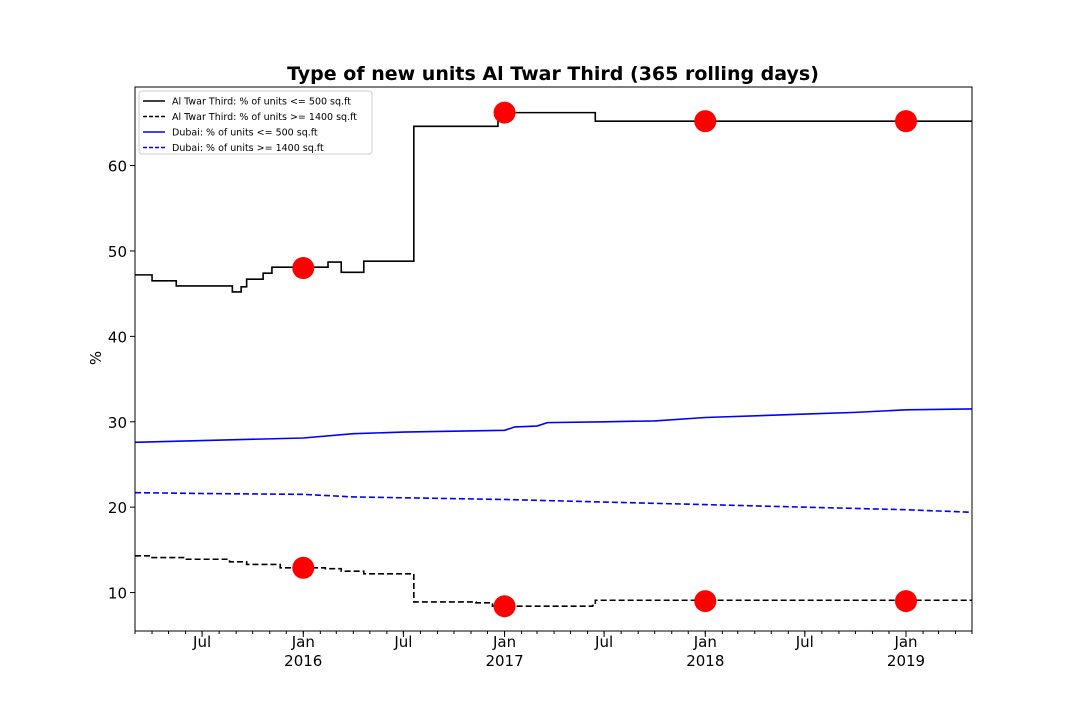 This screenshot has width=1080, height=720. What do you see at coordinates (117, 252) in the screenshot?
I see `y-tick-label-50: 50` at bounding box center [117, 252].